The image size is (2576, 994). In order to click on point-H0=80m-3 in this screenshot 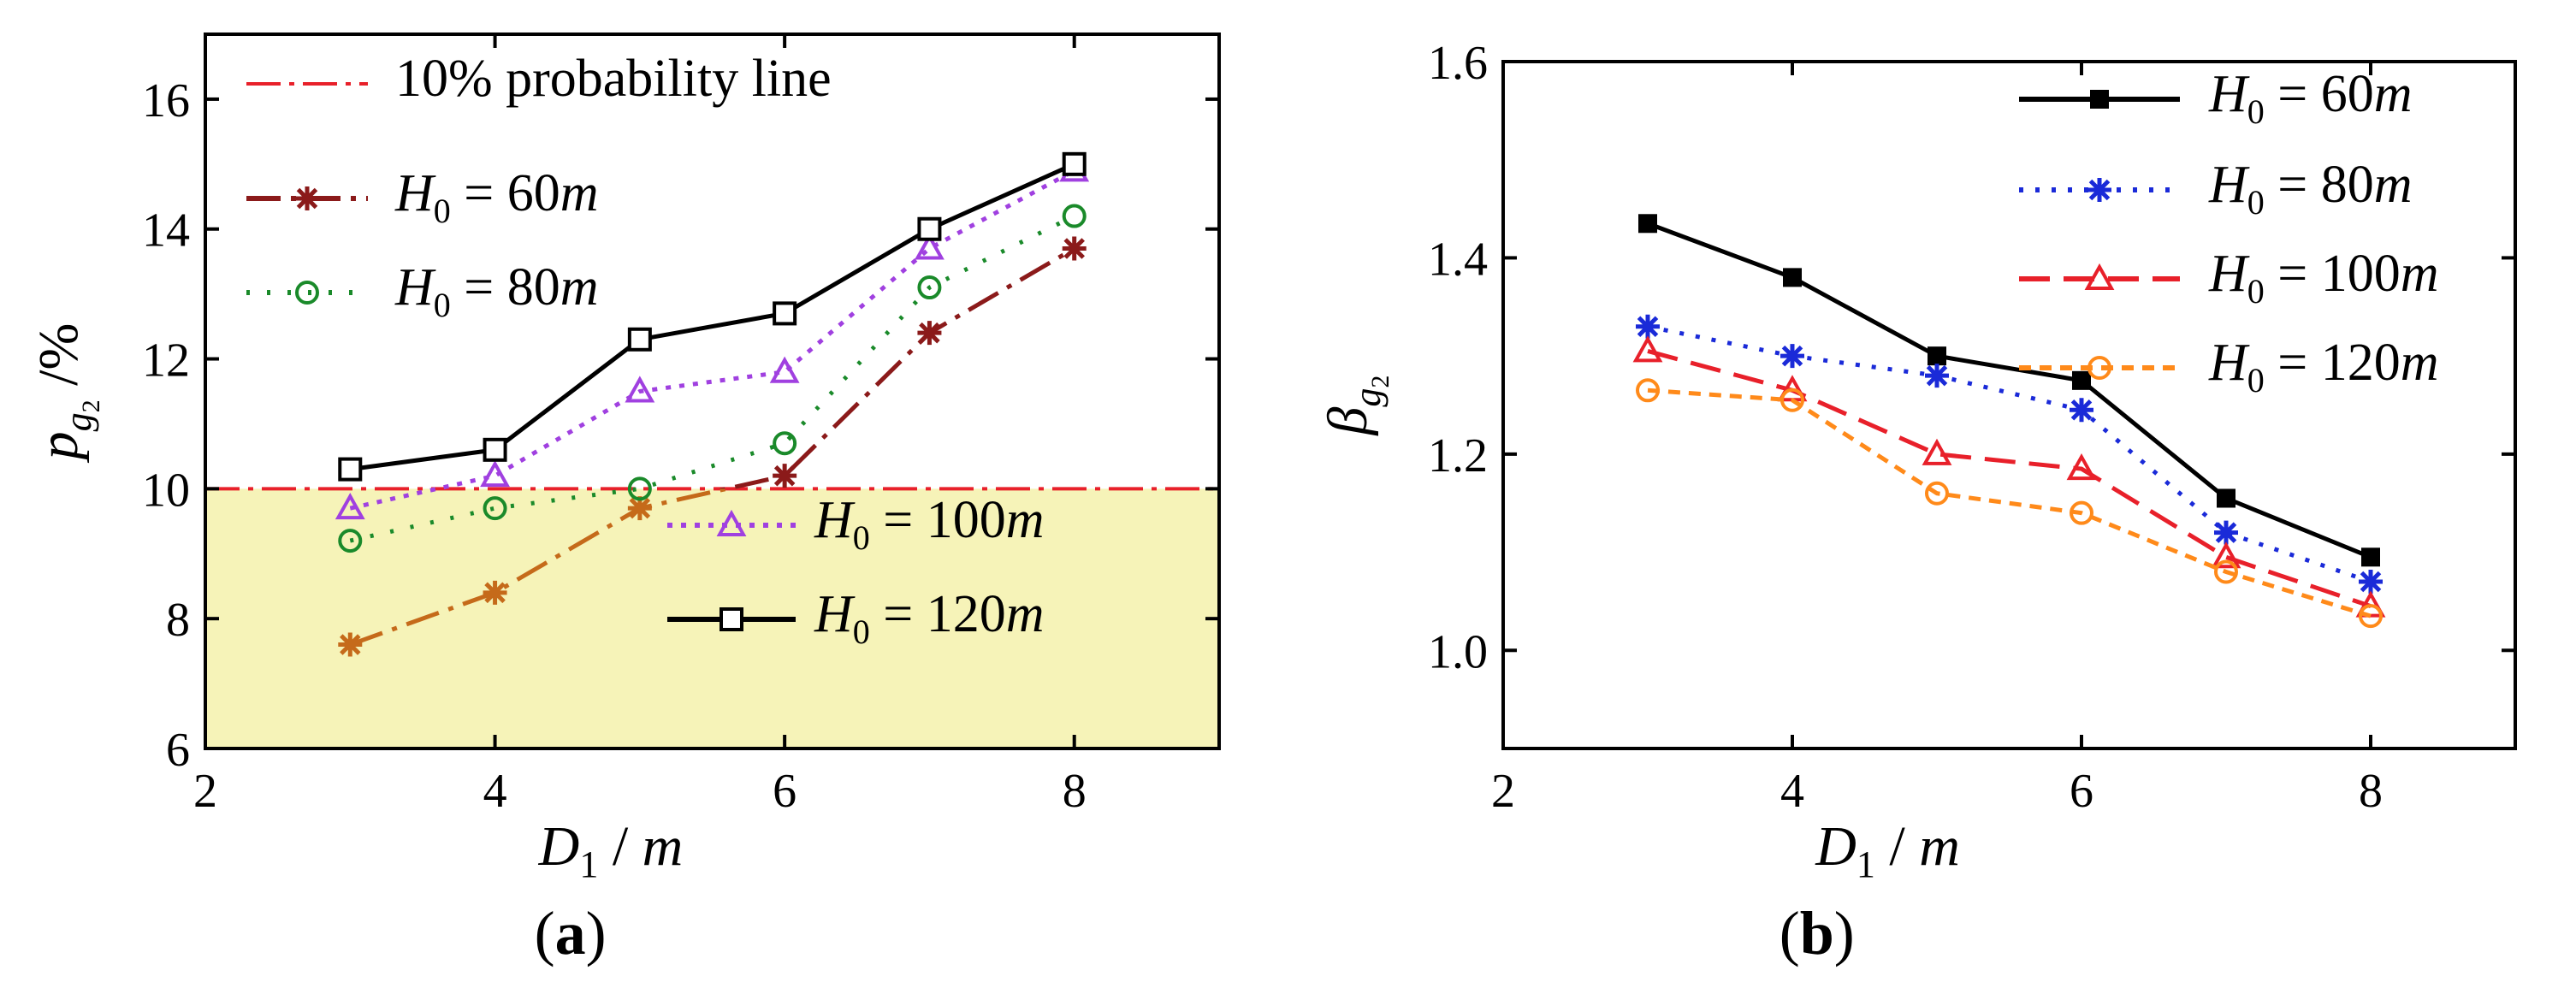, I will do `click(350, 541)`.